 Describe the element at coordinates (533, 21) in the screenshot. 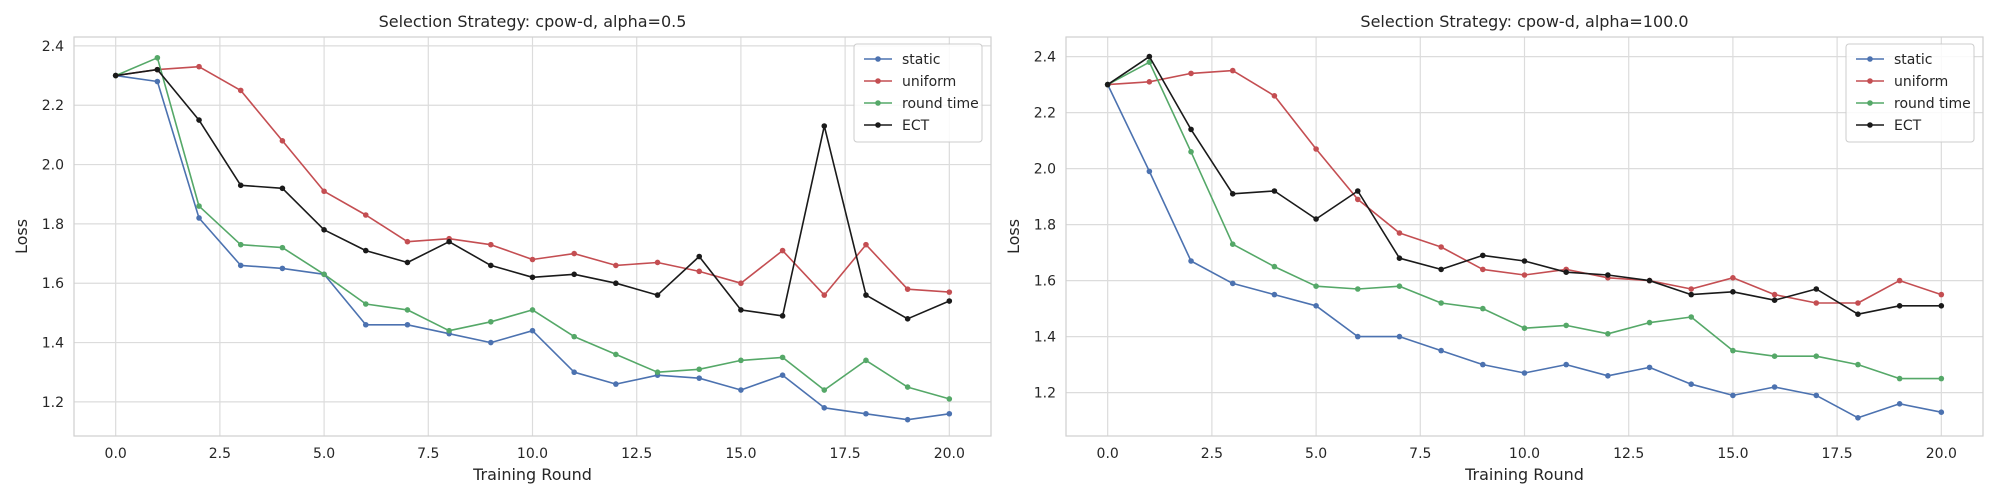

I see `chart-title: Selection Strategy: cpow-d, alpha=0.5` at that location.